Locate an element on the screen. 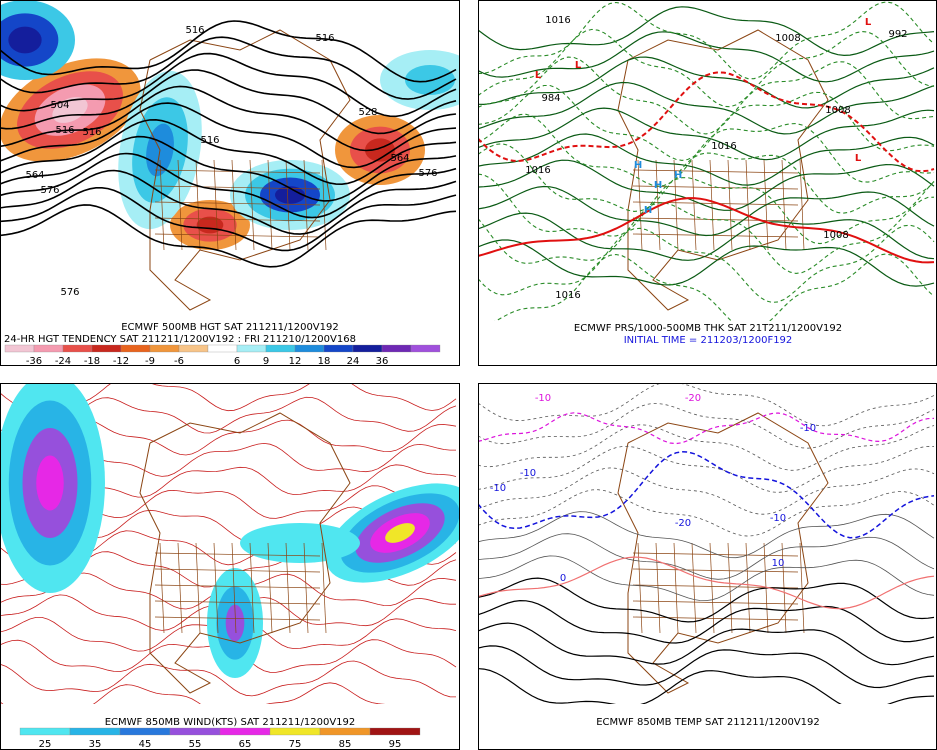 The width and height of the screenshot is (937, 750). colorbar-label: 55 is located at coordinates (195, 744).